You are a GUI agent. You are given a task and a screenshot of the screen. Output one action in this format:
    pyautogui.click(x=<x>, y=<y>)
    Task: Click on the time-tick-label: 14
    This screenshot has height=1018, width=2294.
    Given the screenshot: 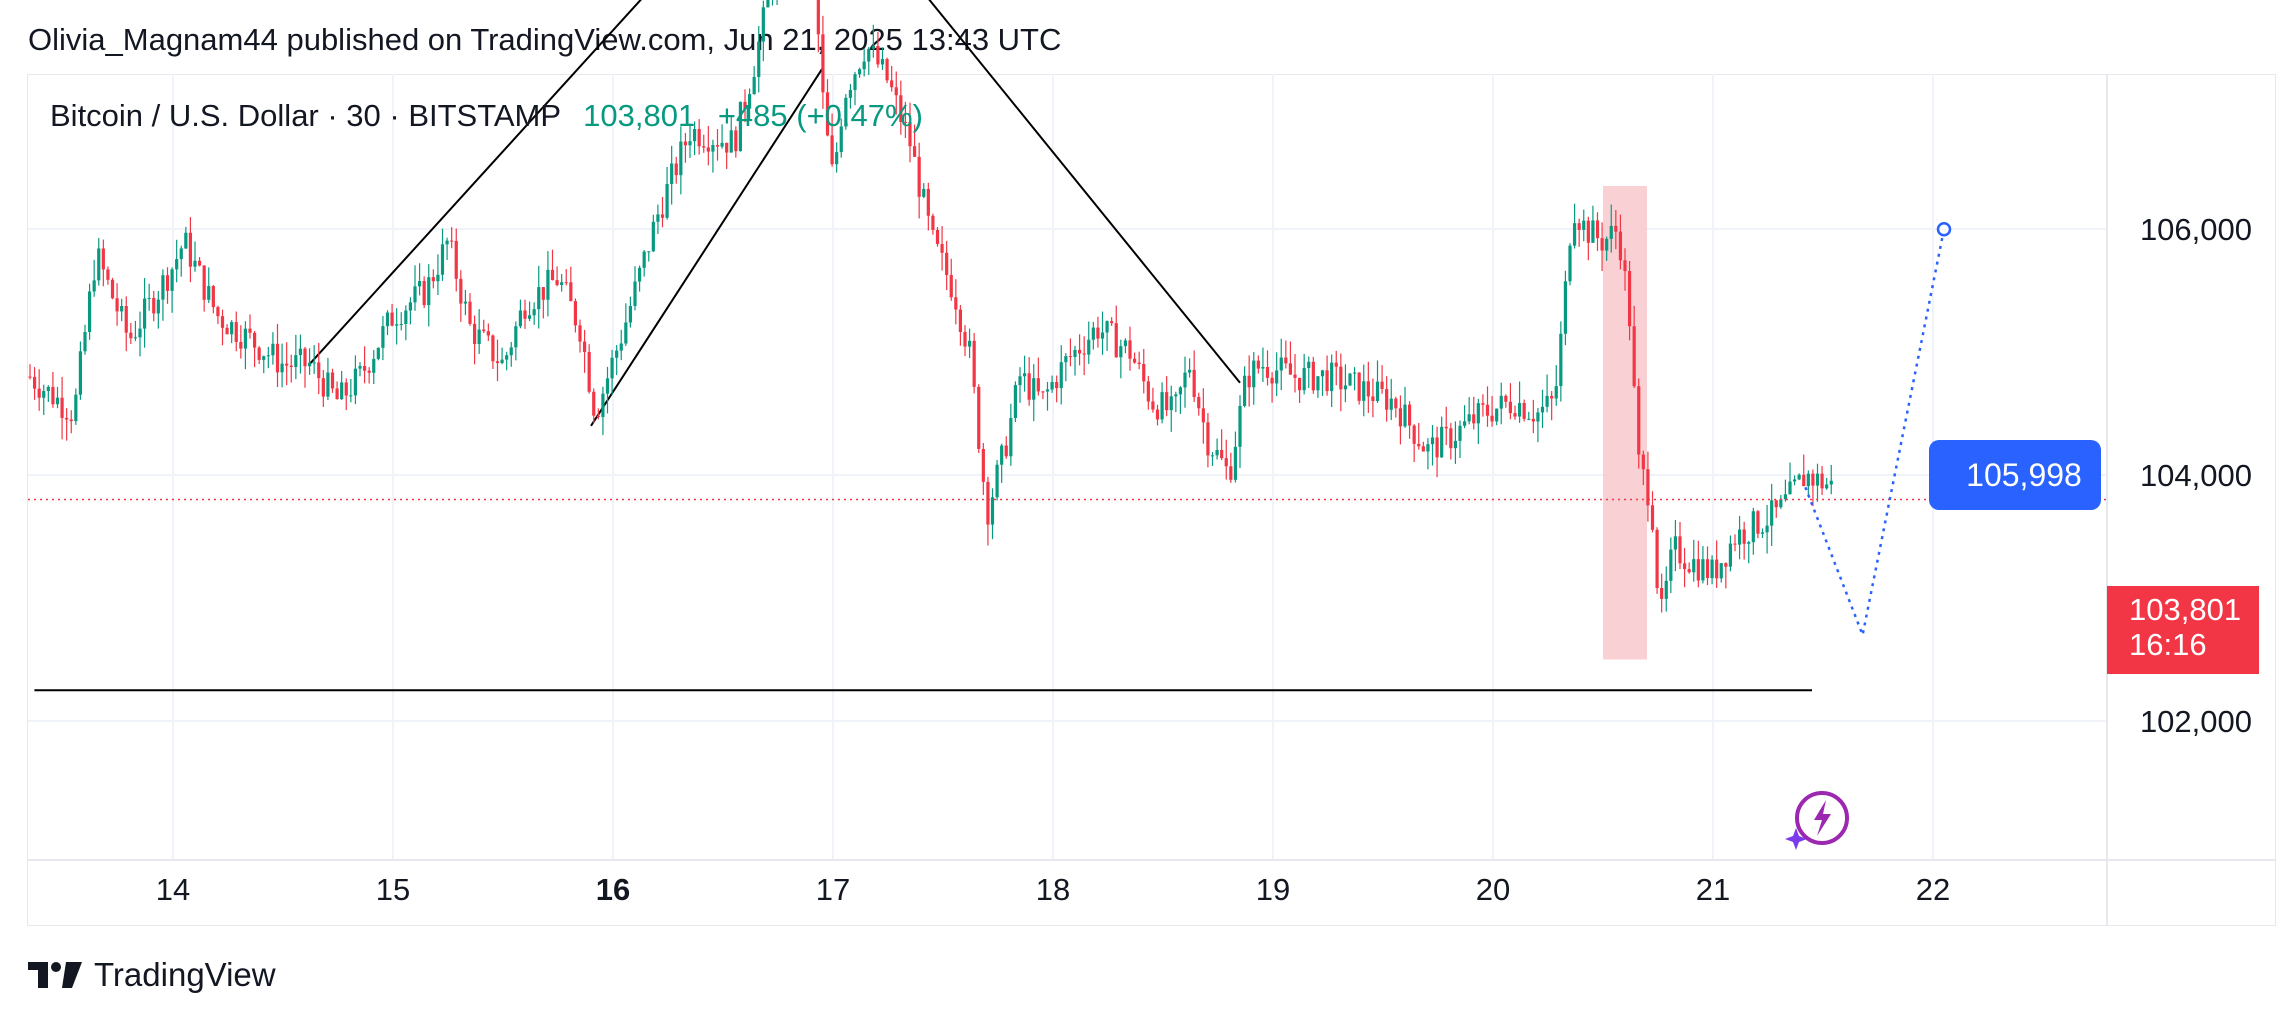 What is the action you would take?
    pyautogui.click(x=173, y=889)
    